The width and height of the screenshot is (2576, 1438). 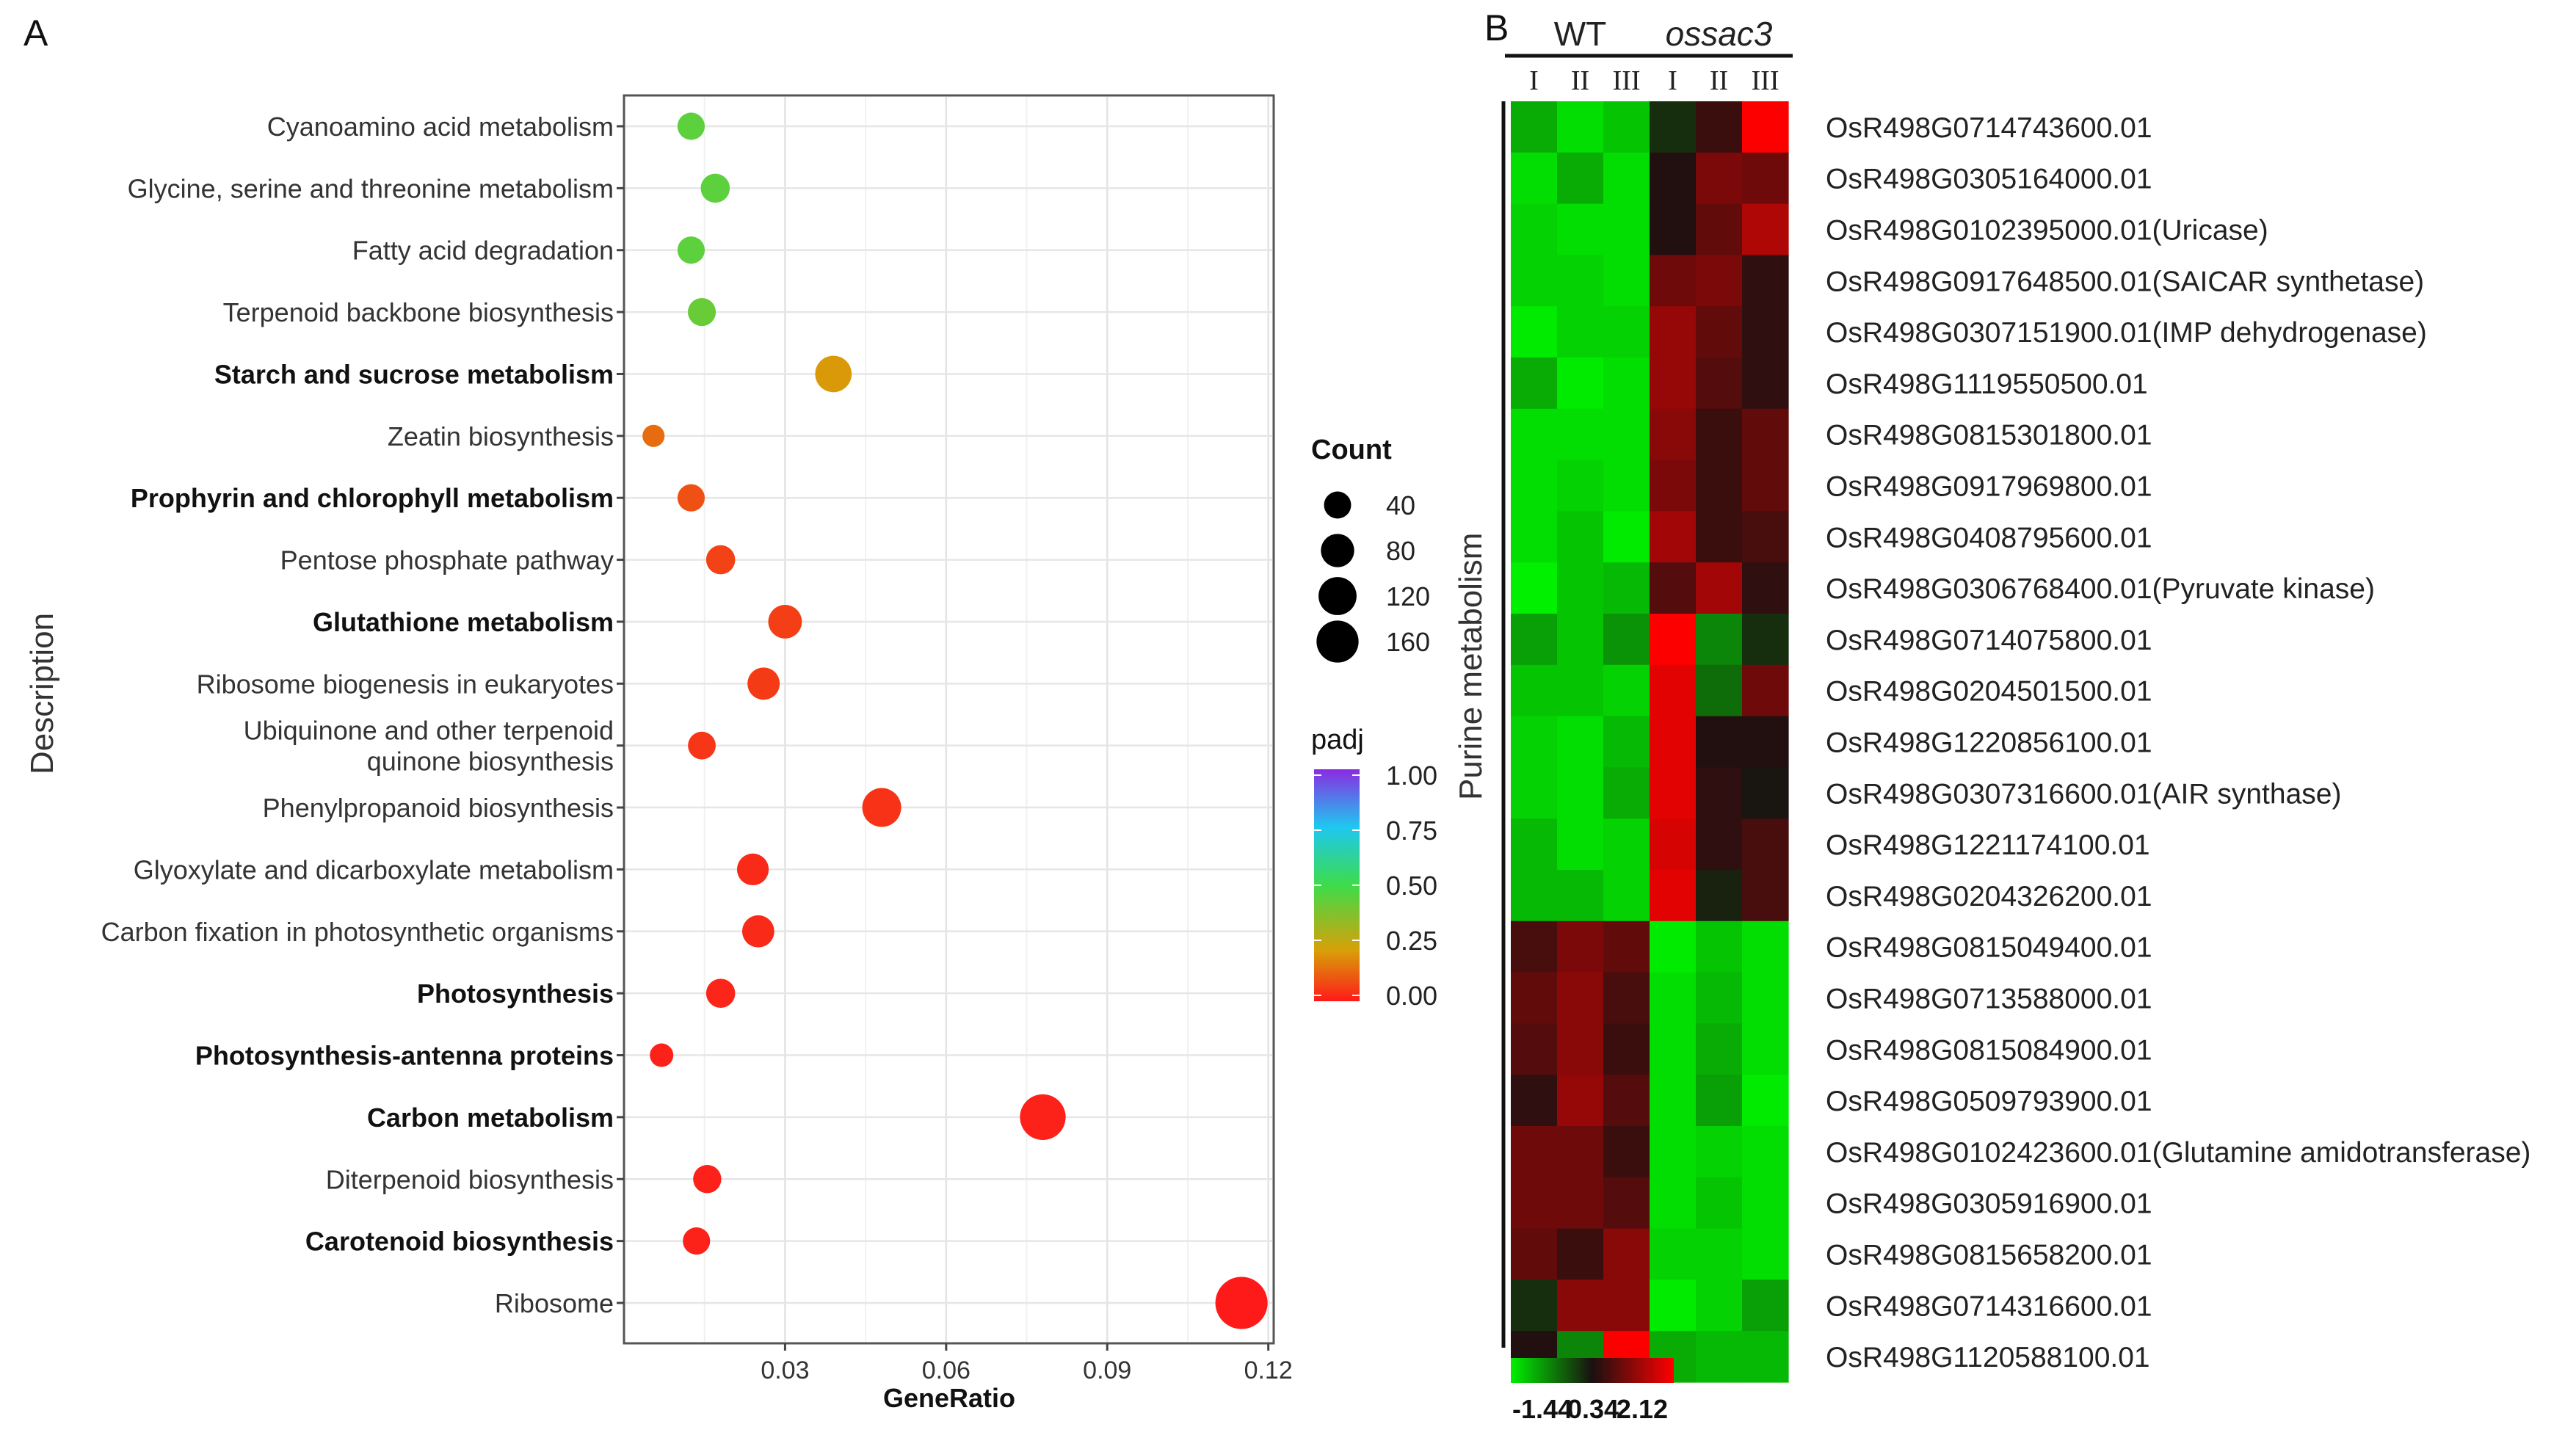 What do you see at coordinates (491, 1118) in the screenshot?
I see `term-label: Carbon metabolism` at bounding box center [491, 1118].